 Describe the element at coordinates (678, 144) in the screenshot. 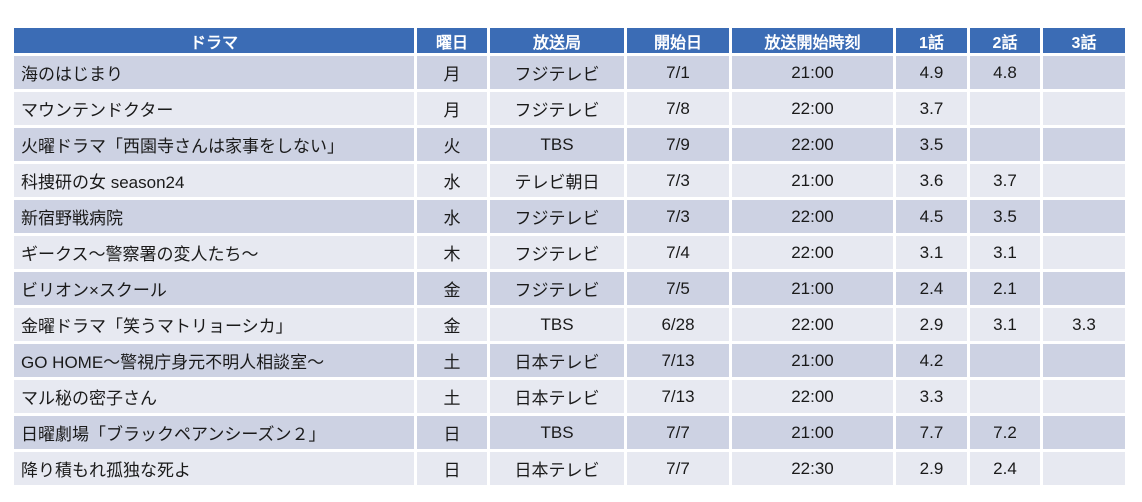

I see `cell-start-date: 7/9` at that location.